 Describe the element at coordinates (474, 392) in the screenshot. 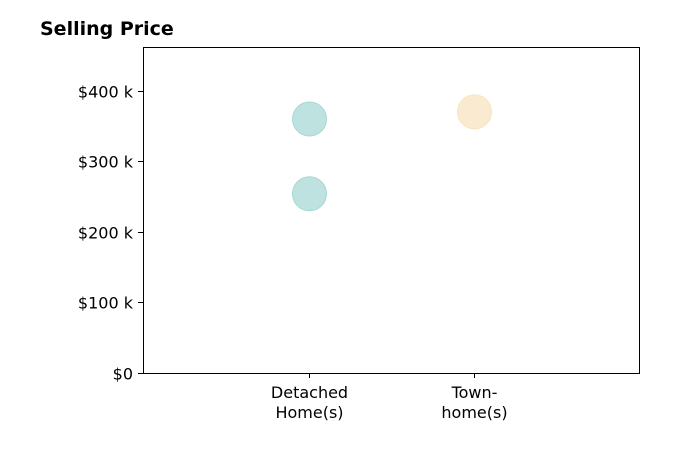

I see `x-tick-label: Town-` at that location.